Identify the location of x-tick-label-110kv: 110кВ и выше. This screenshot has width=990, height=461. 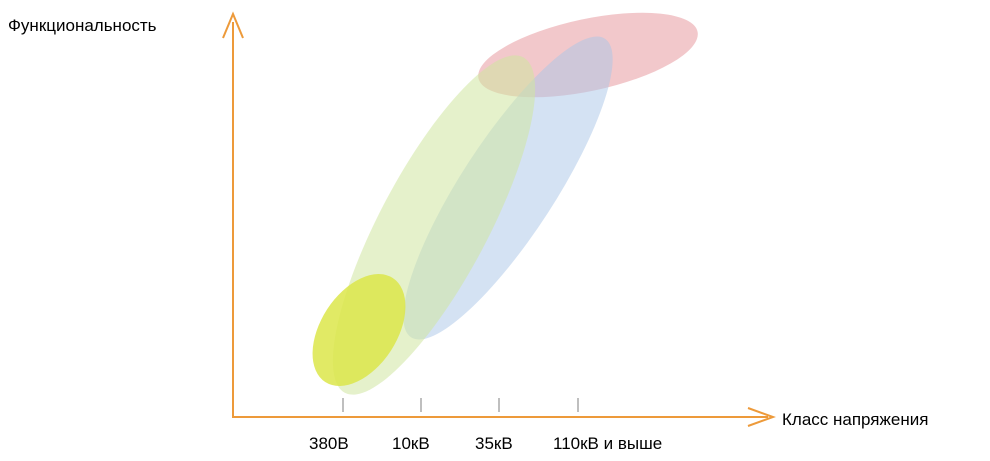
(608, 443).